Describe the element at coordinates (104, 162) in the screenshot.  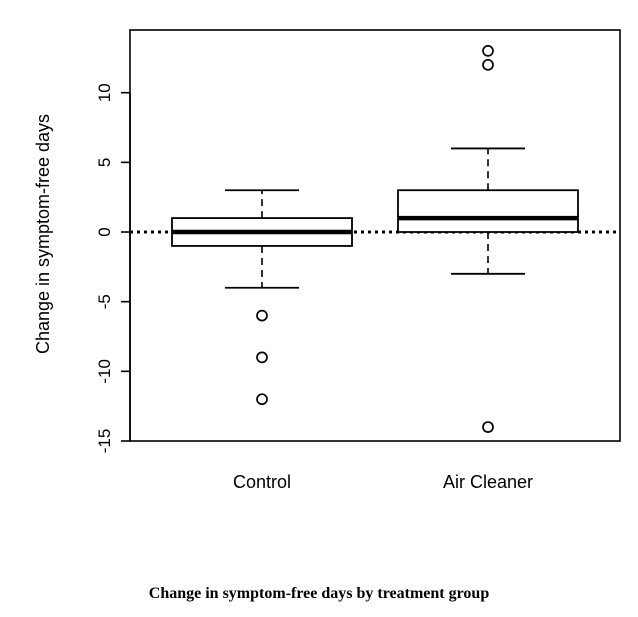
I see `y-tick-label: 5` at that location.